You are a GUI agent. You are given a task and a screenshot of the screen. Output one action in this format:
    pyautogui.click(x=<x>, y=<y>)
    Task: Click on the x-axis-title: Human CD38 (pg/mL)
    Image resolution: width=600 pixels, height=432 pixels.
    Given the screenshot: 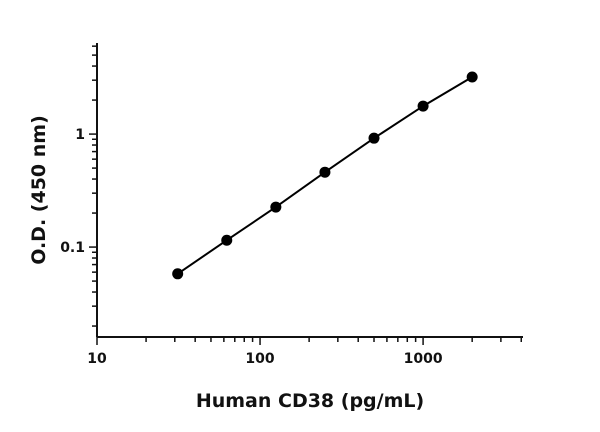 What is the action you would take?
    pyautogui.click(x=310, y=401)
    